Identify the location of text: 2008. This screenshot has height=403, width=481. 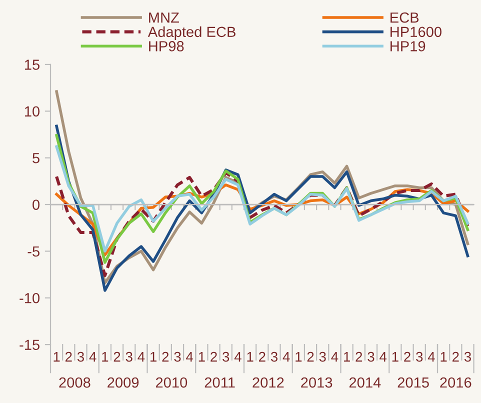
(74, 382).